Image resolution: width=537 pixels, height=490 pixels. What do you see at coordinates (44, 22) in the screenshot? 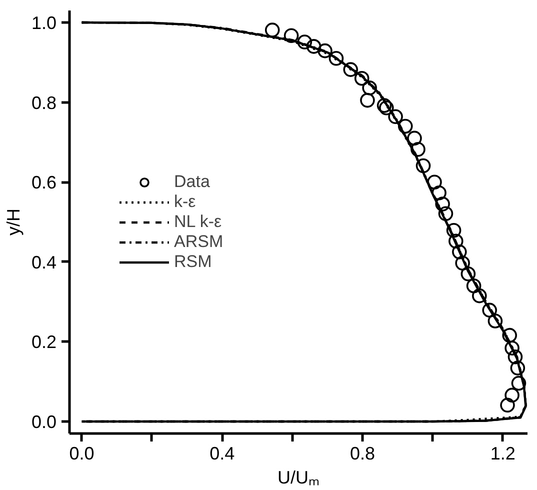
I see `y-tick-label: 1.0` at bounding box center [44, 22].